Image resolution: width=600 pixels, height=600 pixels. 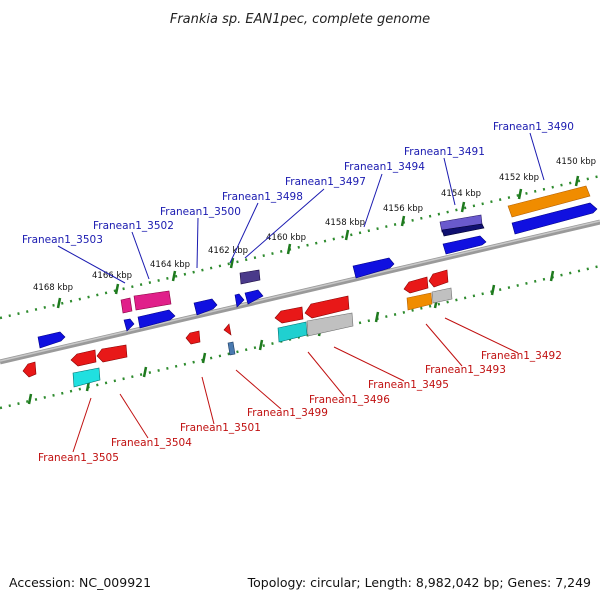 I want to click on gene-label: Franean1_3492, so click(x=521, y=356).